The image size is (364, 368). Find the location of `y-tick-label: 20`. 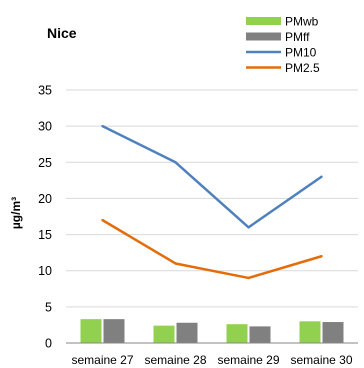

y-tick-label: 20 is located at coordinates (45, 199).